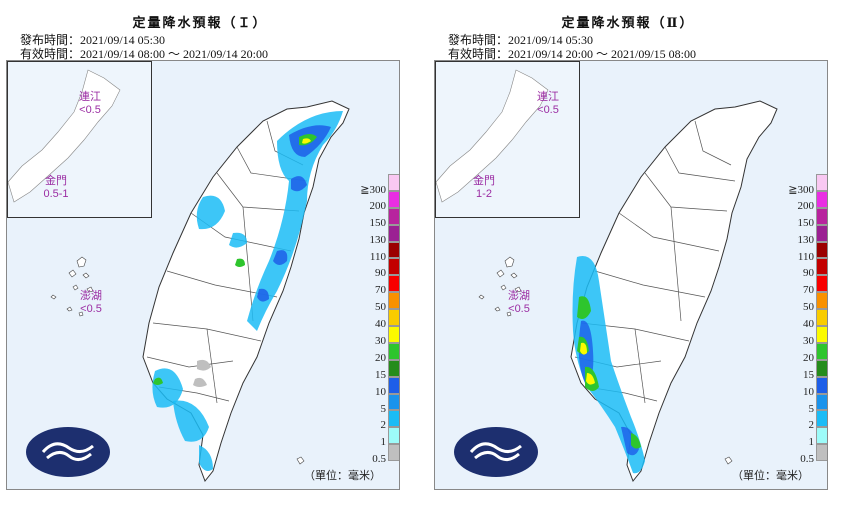 This screenshot has height=509, width=854. Describe the element at coordinates (548, 97) in the screenshot. I see `lienchiang-name: 連江` at that location.